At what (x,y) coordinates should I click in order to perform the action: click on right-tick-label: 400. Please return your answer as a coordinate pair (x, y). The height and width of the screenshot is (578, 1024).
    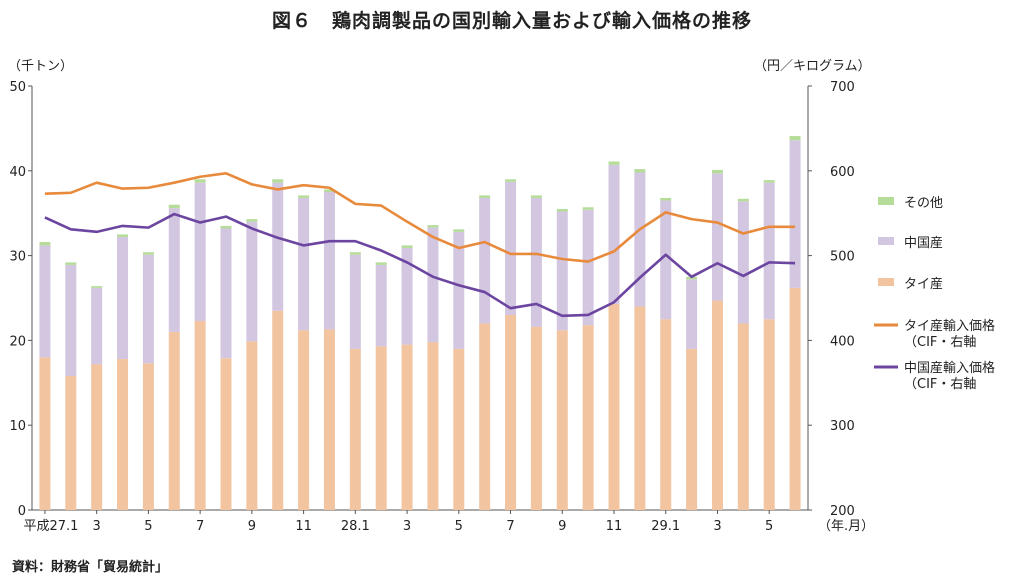
    Looking at the image, I should click on (842, 341).